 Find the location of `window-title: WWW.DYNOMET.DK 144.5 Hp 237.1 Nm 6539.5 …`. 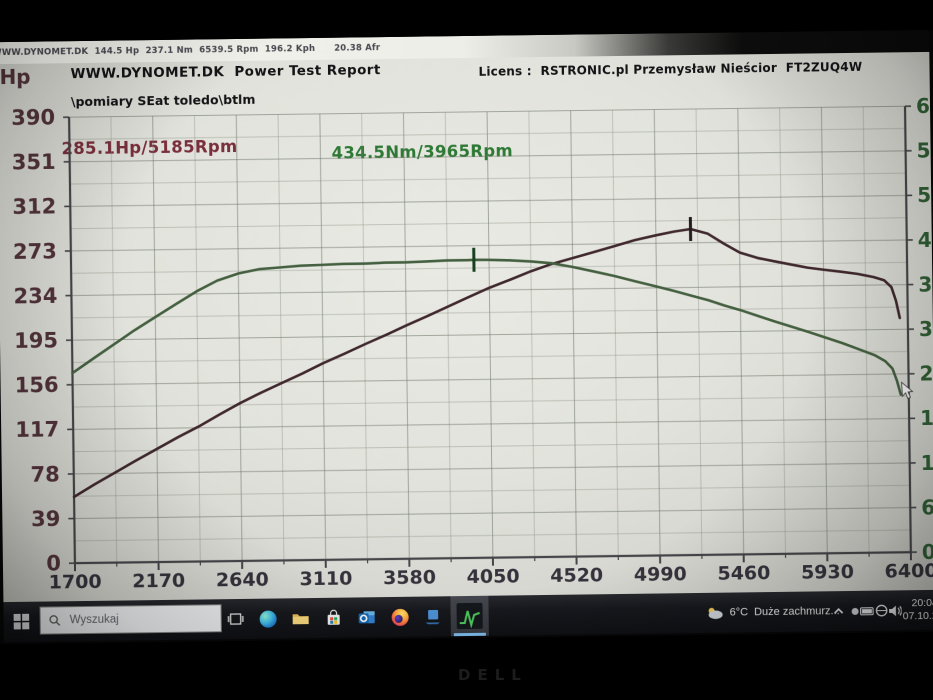

window-title: WWW.DYNOMET.DK 144.5 Hp 237.1 Nm 6539.5 … is located at coordinates (190, 51).